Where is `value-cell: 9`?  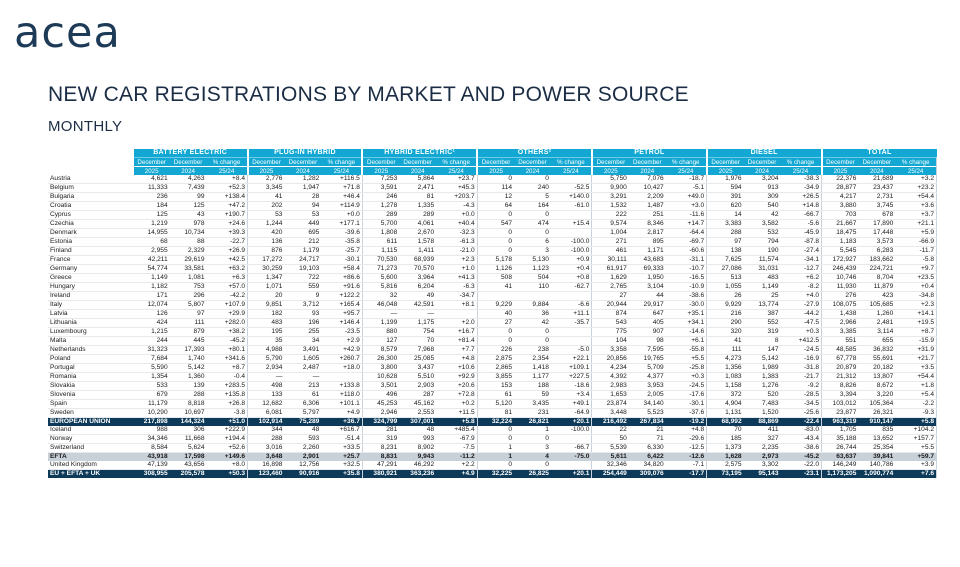 value-cell: 9 is located at coordinates (303, 296).